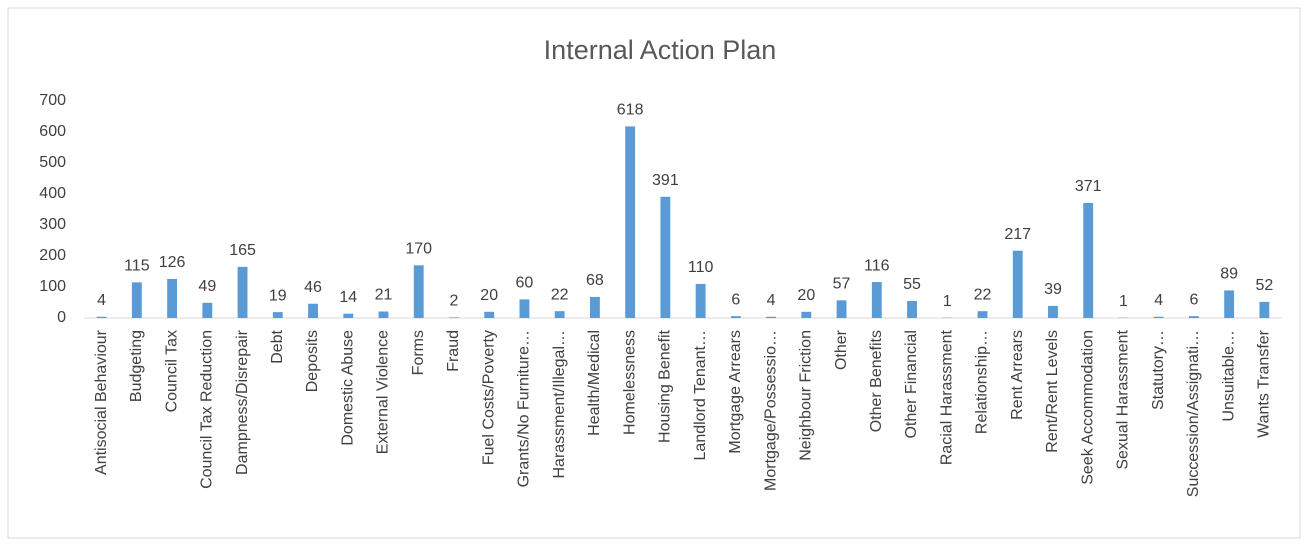  What do you see at coordinates (1017, 375) in the screenshot?
I see `x-tick-label: Rent Arrears` at bounding box center [1017, 375].